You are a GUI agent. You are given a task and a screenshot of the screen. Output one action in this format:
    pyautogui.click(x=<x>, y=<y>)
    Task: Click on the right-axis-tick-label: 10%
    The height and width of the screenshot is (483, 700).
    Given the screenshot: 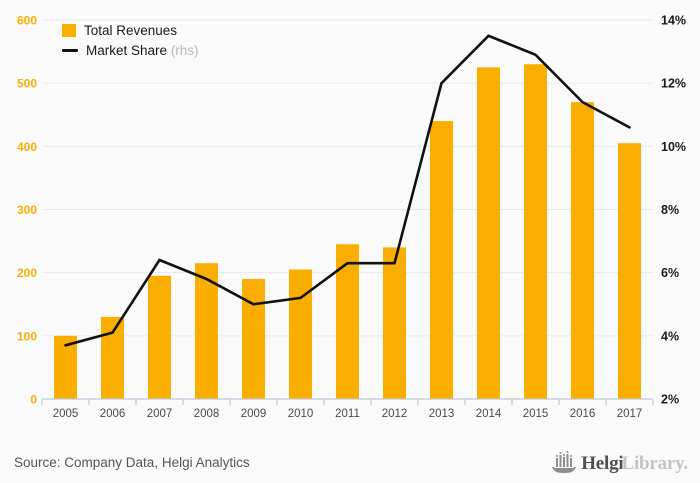 What is the action you would take?
    pyautogui.click(x=673, y=147)
    